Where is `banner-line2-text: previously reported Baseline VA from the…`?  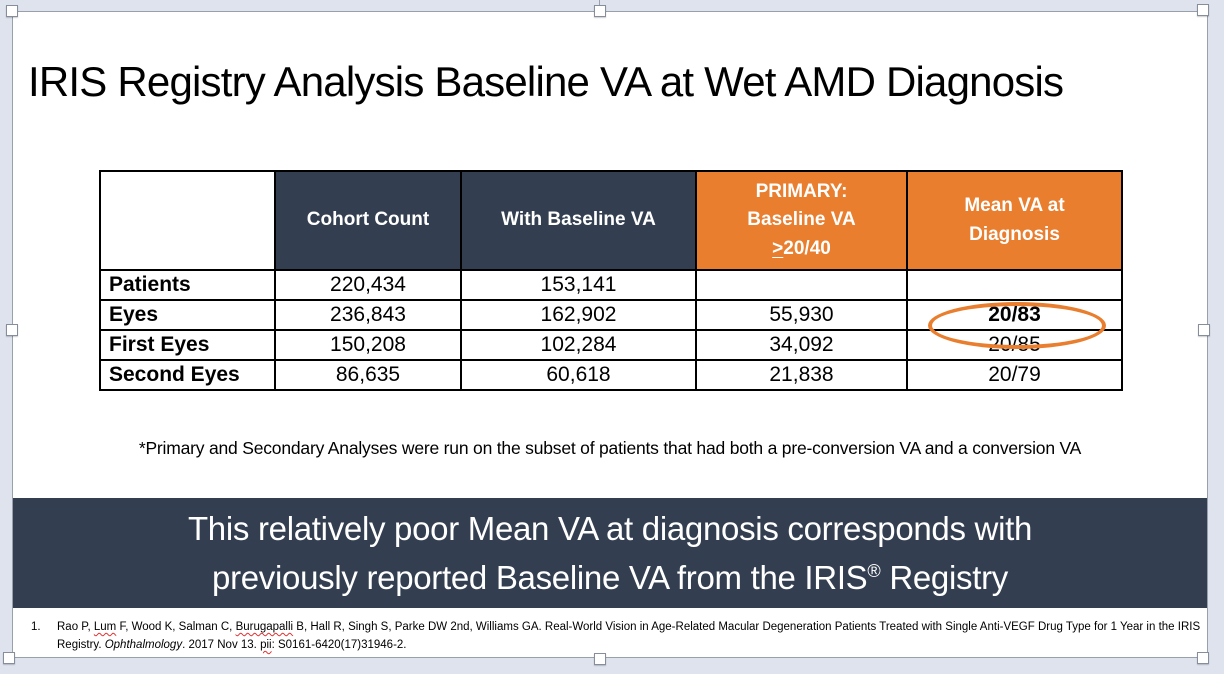
banner-line2-text: previously reported Baseline VA from the… is located at coordinates (540, 577).